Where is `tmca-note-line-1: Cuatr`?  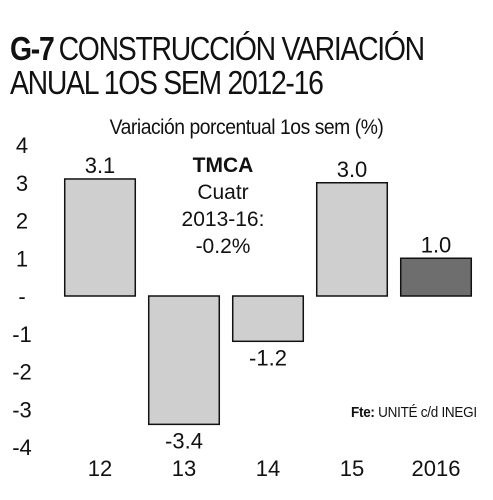 tmca-note-line-1: Cuatr is located at coordinates (223, 192).